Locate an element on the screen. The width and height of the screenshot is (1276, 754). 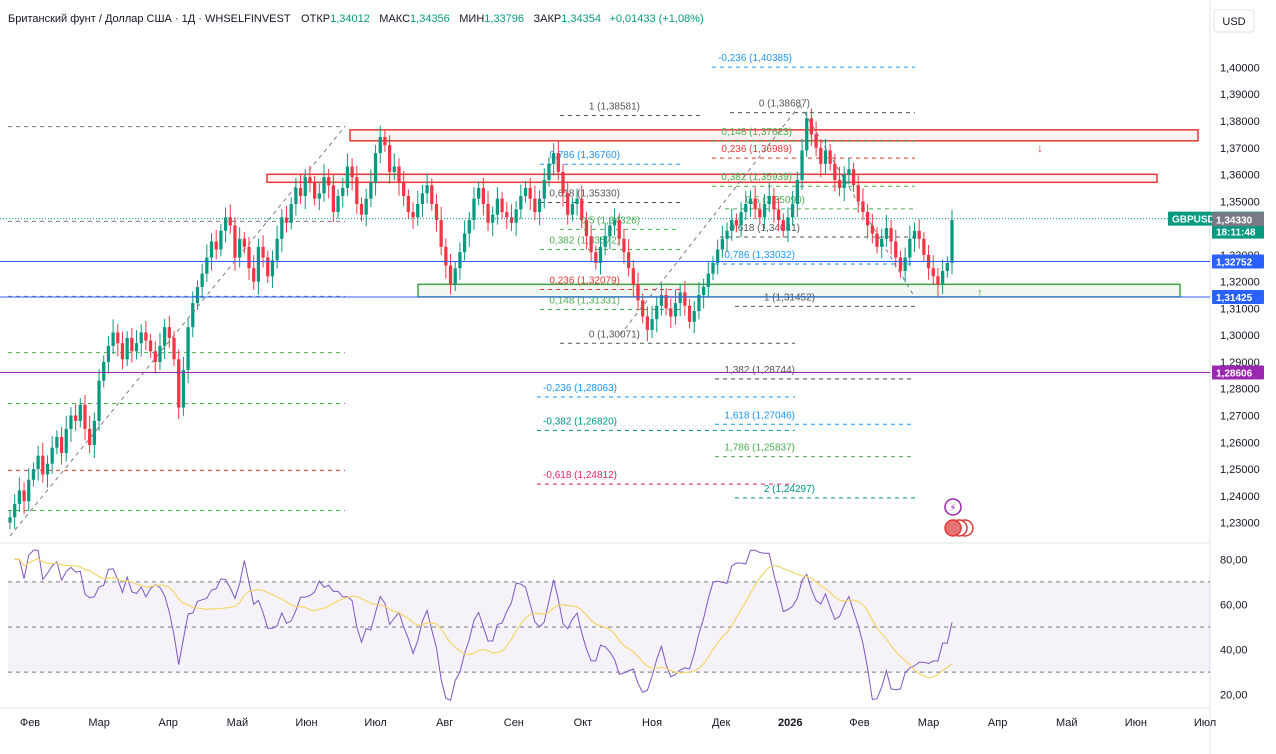
lightning-glyph: ⚡ is located at coordinates (952, 508).